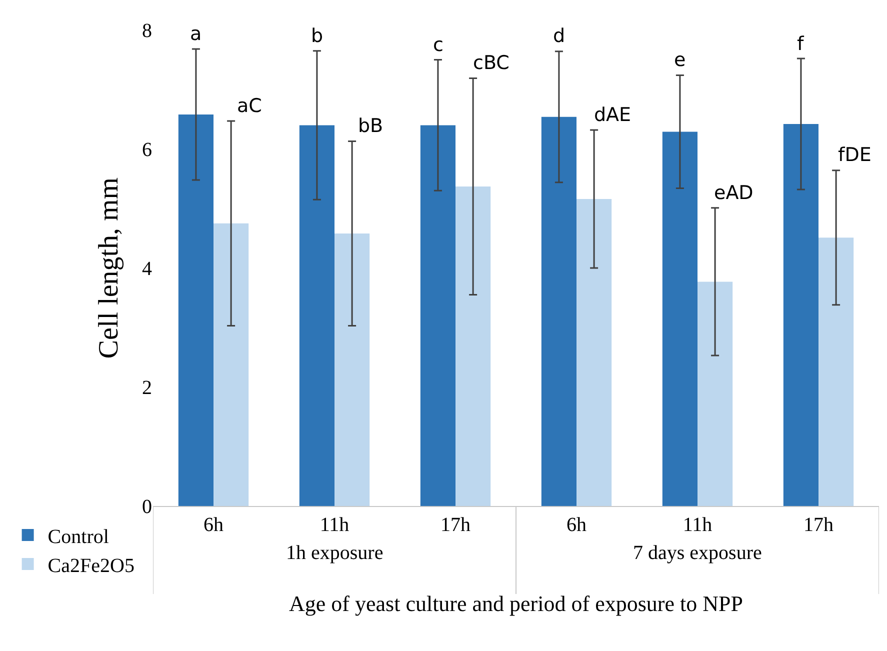 This screenshot has height=651, width=887. What do you see at coordinates (91, 565) in the screenshot?
I see `legend-label: Ca2Fe2O5` at bounding box center [91, 565].